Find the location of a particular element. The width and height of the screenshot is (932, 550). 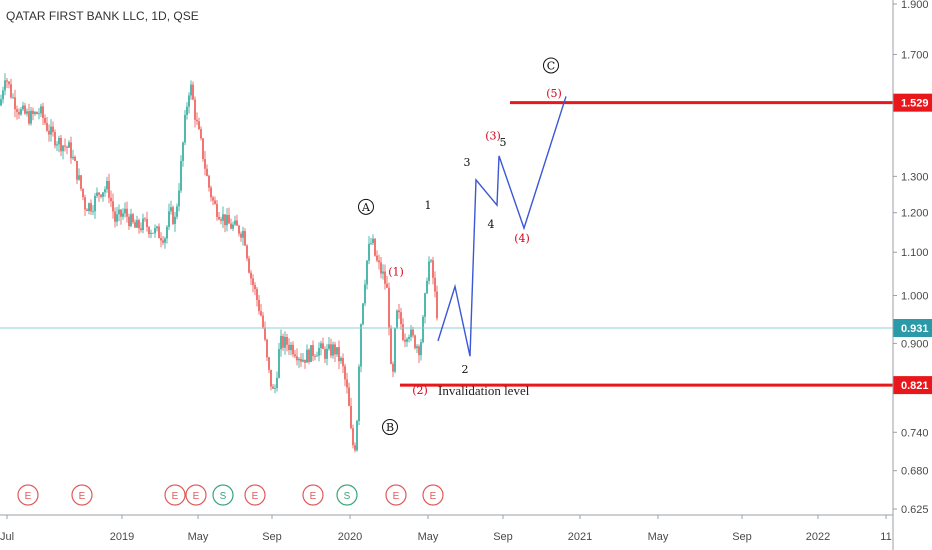

wave-label-1: B is located at coordinates (390, 427).